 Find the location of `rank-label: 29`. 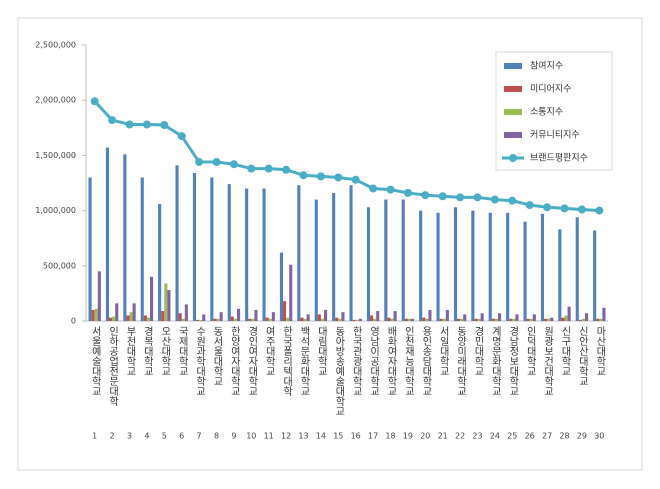

rank-label: 29 is located at coordinates (582, 436).